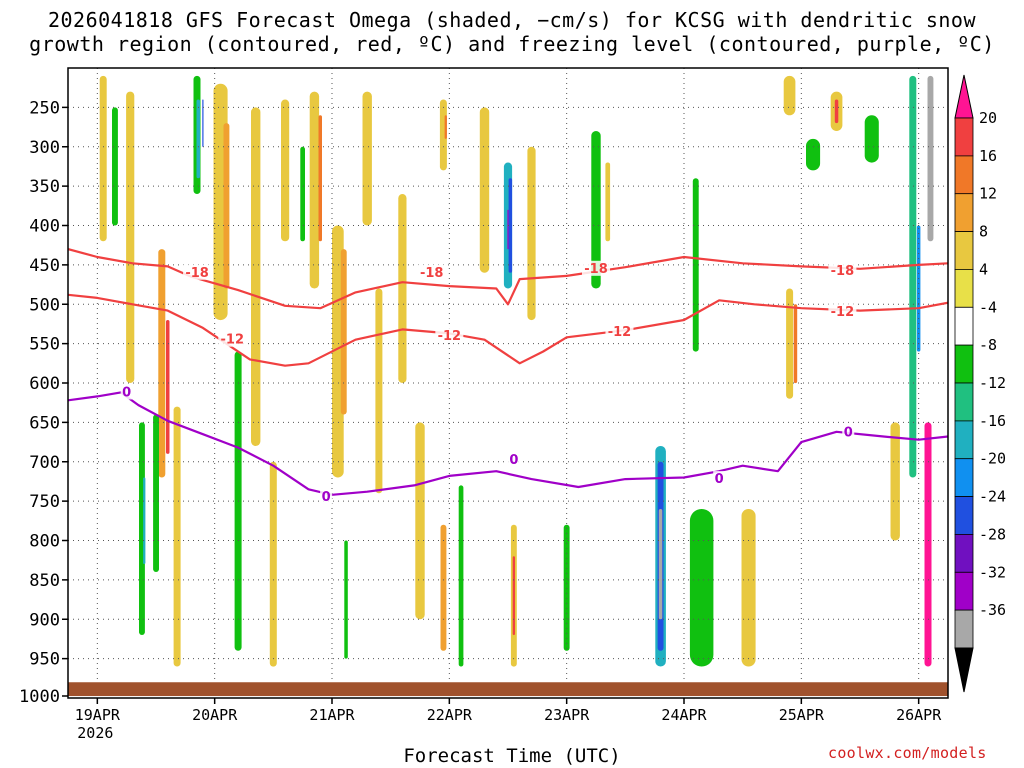 Image resolution: width=1024 pixels, height=768 pixels. I want to click on x-tick-label: 19APR, so click(98, 715).